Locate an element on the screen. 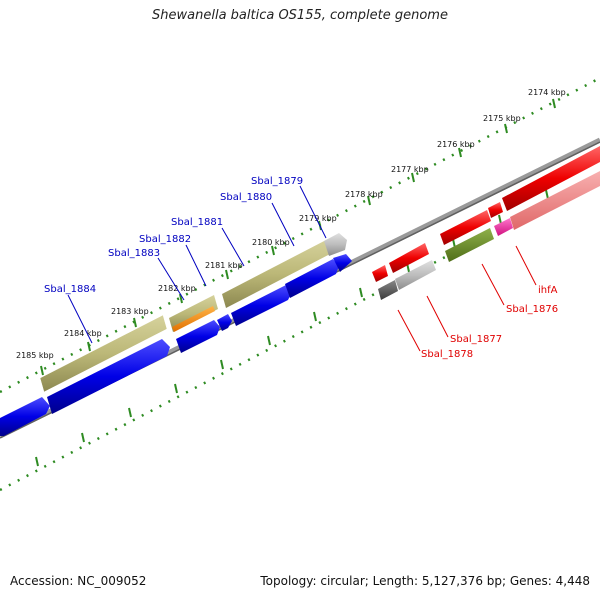  scale-label: 2174 kbp is located at coordinates (547, 92).